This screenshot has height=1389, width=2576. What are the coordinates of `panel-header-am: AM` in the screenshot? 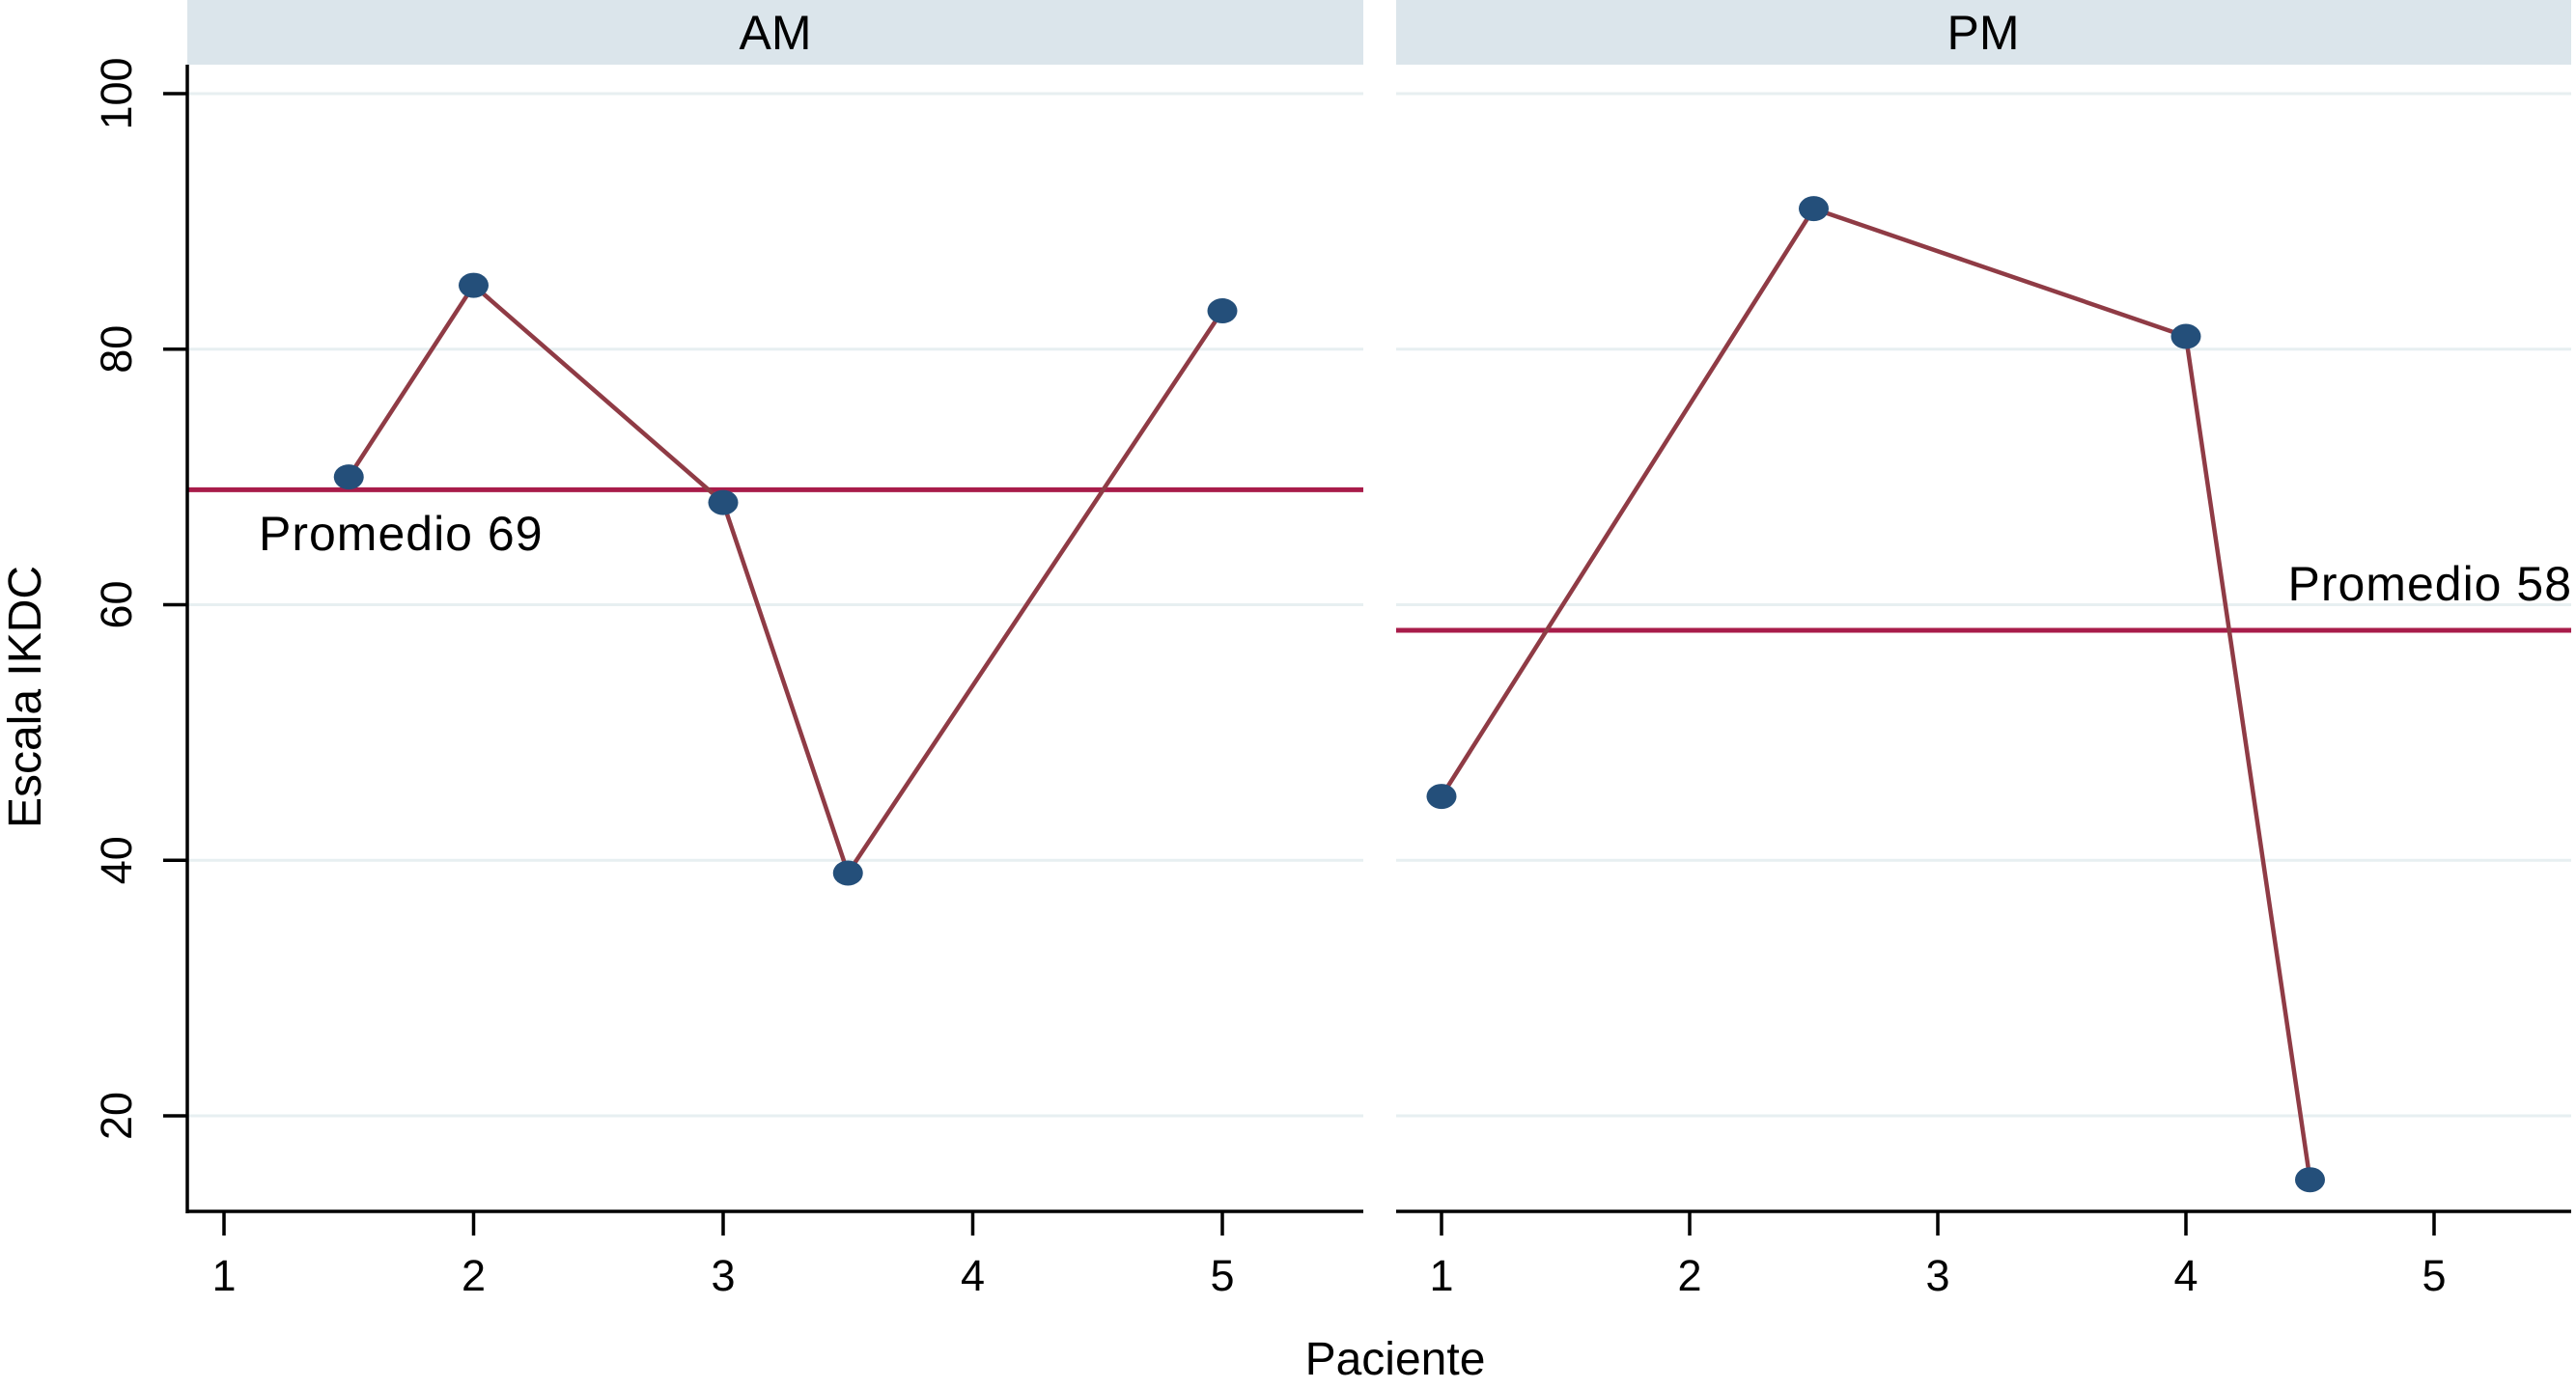 It's located at (776, 33).